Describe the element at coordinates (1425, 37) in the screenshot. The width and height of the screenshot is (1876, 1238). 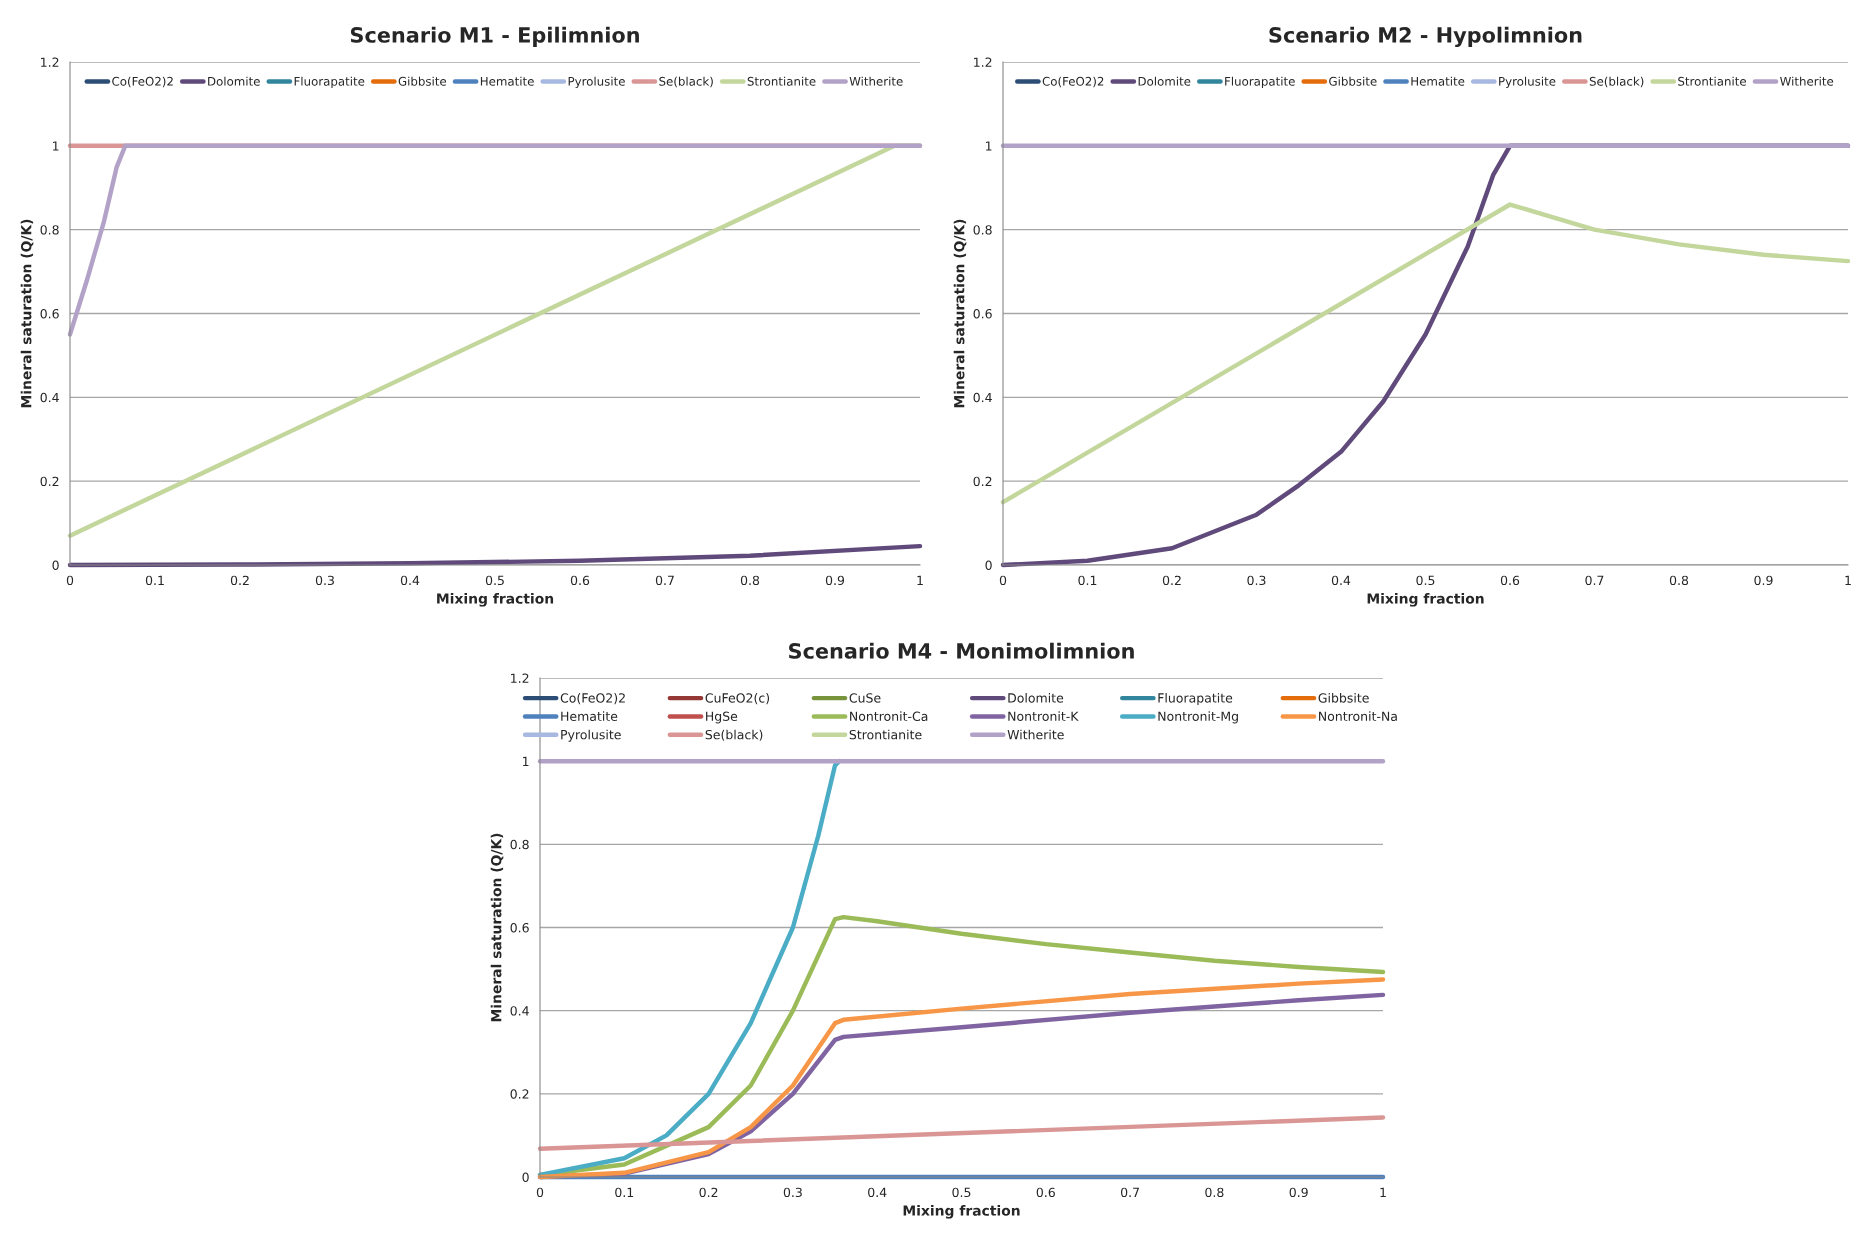
I see `chart-title: Scenario M2 - Hypolimnion` at that location.